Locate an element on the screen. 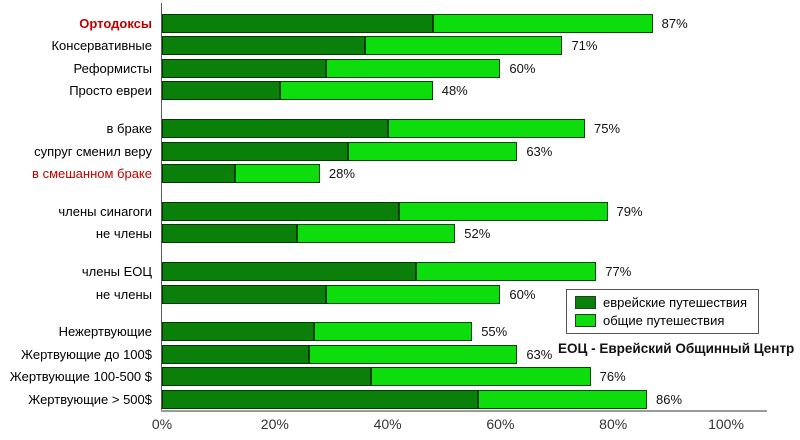 This screenshot has height=440, width=800. value-label: 48% is located at coordinates (454, 91).